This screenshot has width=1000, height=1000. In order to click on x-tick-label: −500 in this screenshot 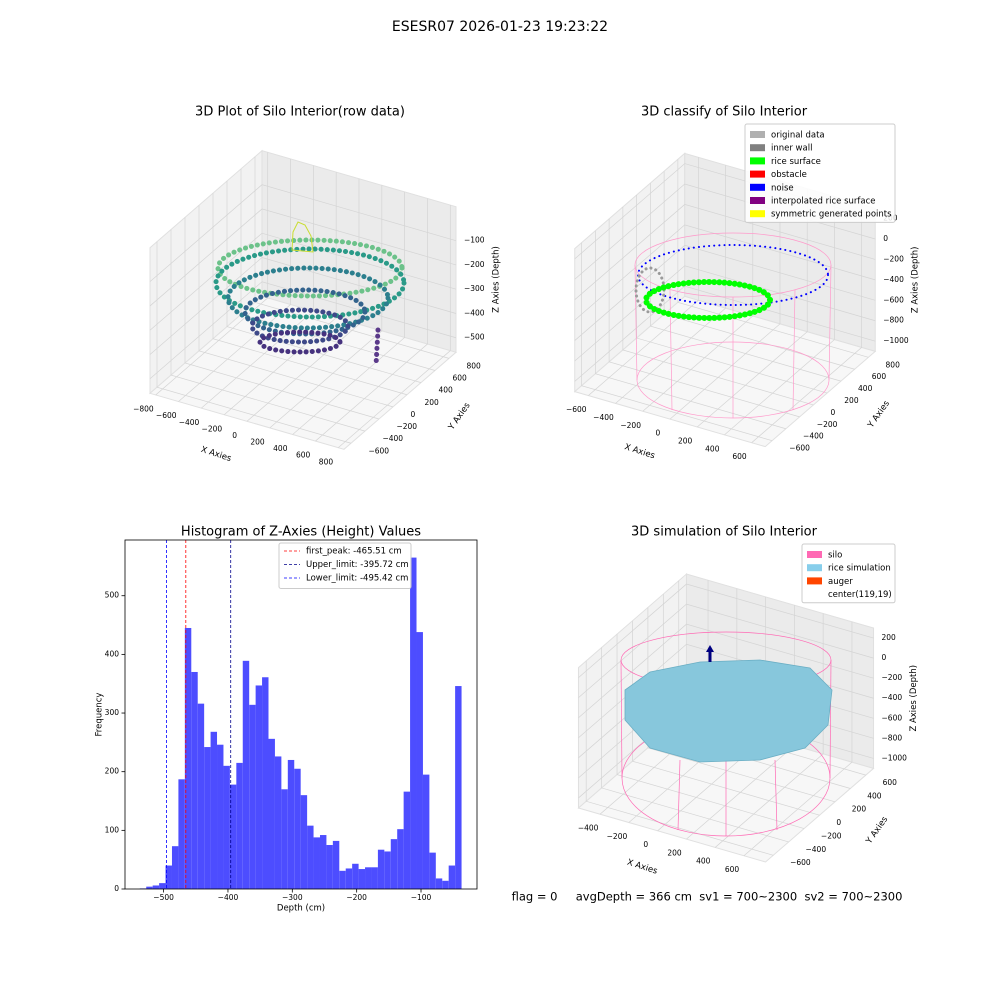, I will do `click(163, 897)`.